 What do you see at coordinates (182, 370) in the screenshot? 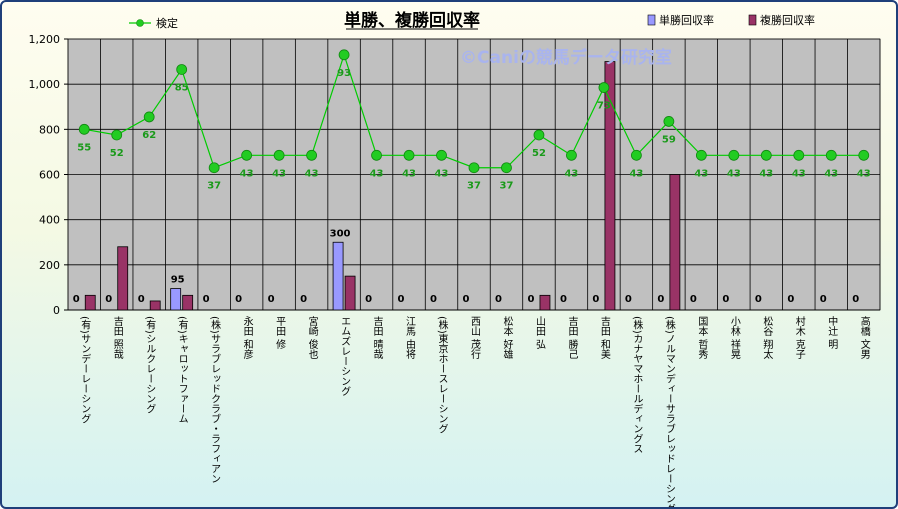
I see `category-label: (有)キャロットファーム` at bounding box center [182, 370].